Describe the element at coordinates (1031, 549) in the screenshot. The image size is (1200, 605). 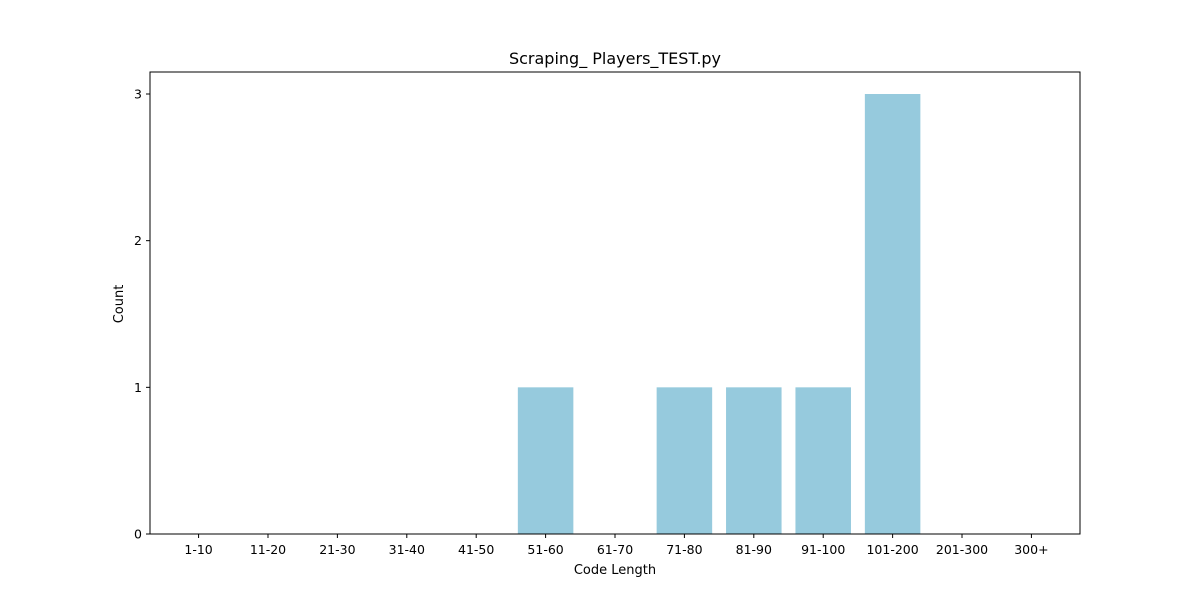
I see `x-tick-label-12: 300+` at that location.